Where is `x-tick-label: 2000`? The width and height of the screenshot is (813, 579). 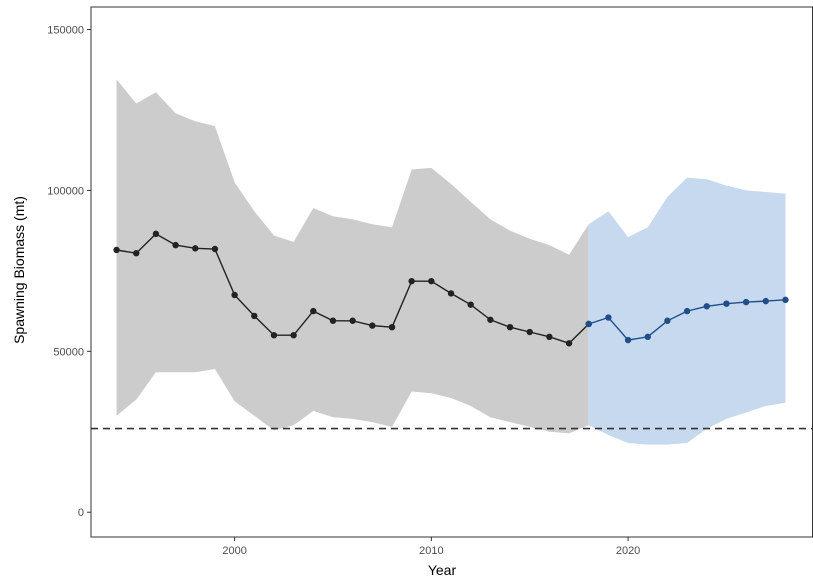
x-tick-label: 2000 is located at coordinates (234, 551).